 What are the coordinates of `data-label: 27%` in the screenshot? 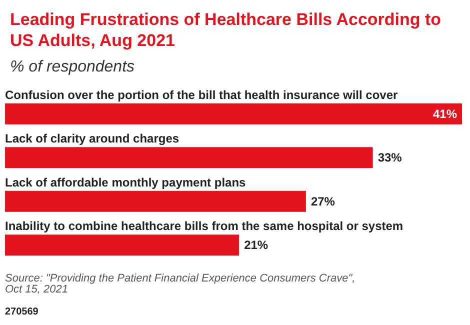 It's located at (323, 201).